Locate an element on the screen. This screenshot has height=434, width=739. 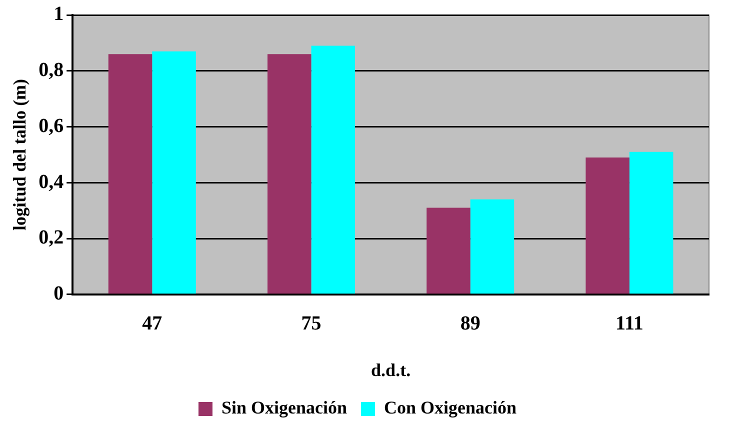
y-tick-label: 0,6 is located at coordinates (51, 125).